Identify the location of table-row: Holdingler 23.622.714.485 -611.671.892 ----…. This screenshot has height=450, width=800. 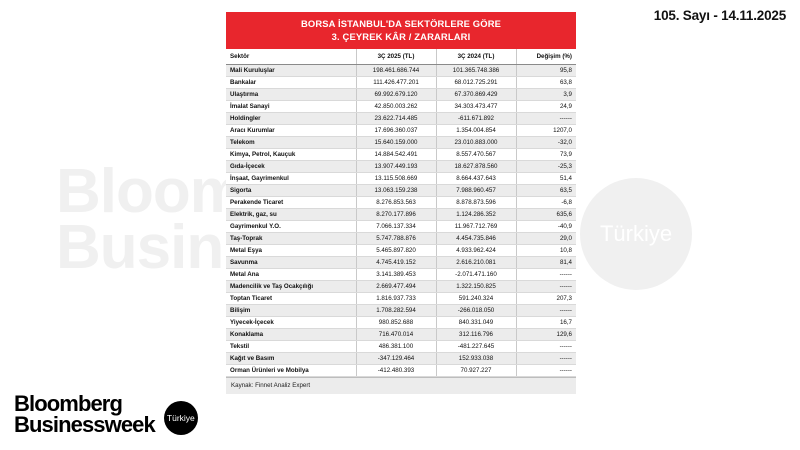
(401, 119).